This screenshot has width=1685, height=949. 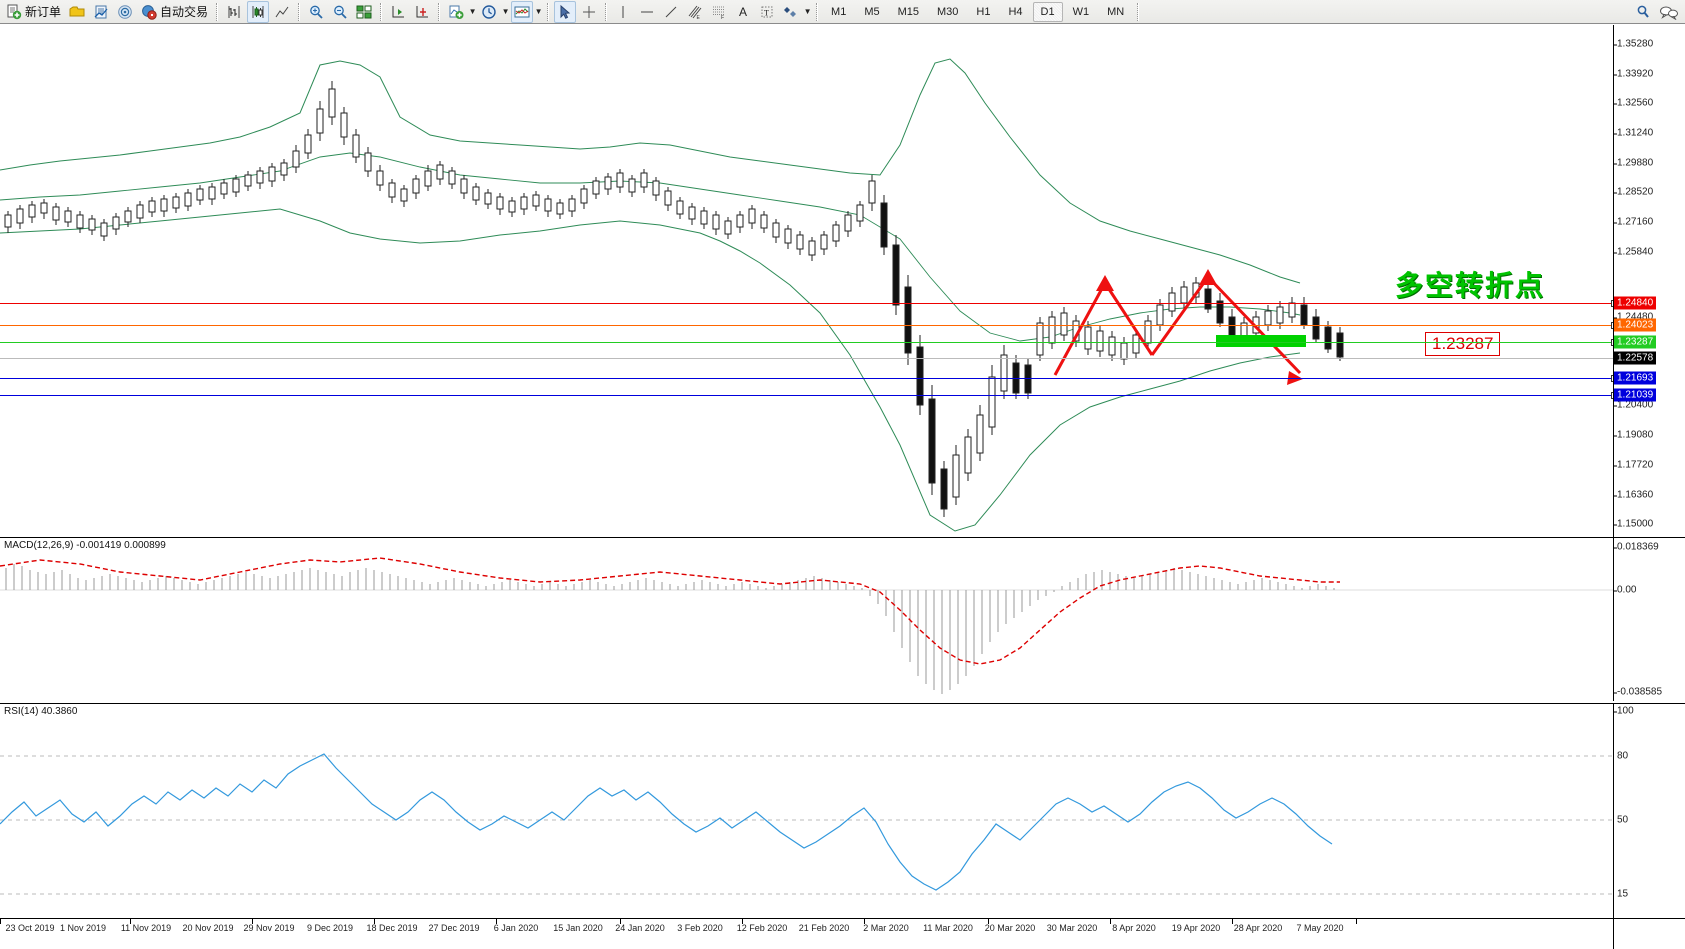 What do you see at coordinates (43, 12) in the screenshot?
I see `new-order-label: 新订单` at bounding box center [43, 12].